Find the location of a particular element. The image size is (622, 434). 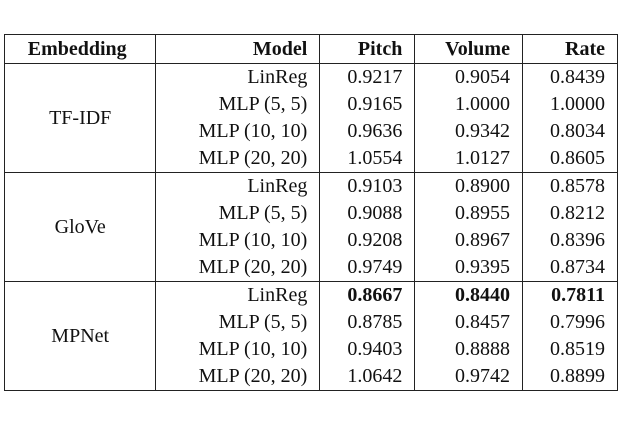

embedding-cell: TF-IDF is located at coordinates (80, 118).